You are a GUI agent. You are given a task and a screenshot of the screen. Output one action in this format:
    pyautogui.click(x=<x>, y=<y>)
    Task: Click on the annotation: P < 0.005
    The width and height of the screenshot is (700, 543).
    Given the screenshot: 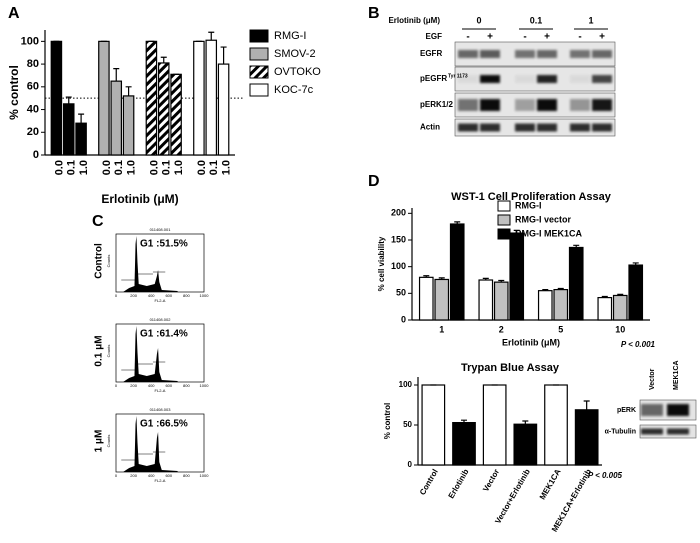 What is the action you would take?
    pyautogui.click(x=605, y=475)
    